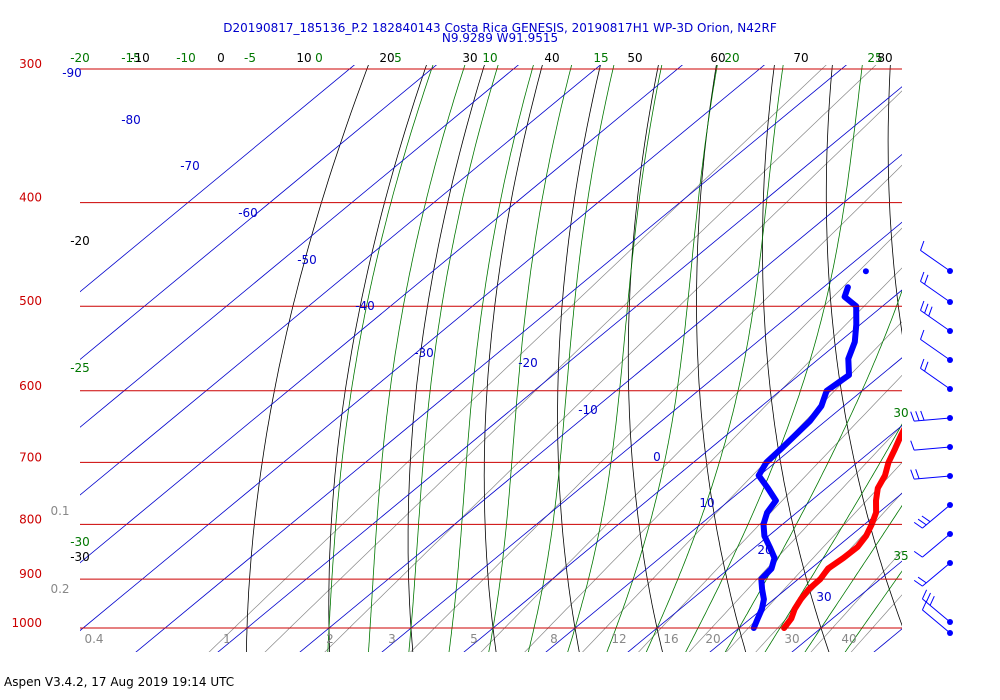 This screenshot has height=700, width=1000. Describe the element at coordinates (365, 306) in the screenshot. I see `isotherm-label: -40` at that location.